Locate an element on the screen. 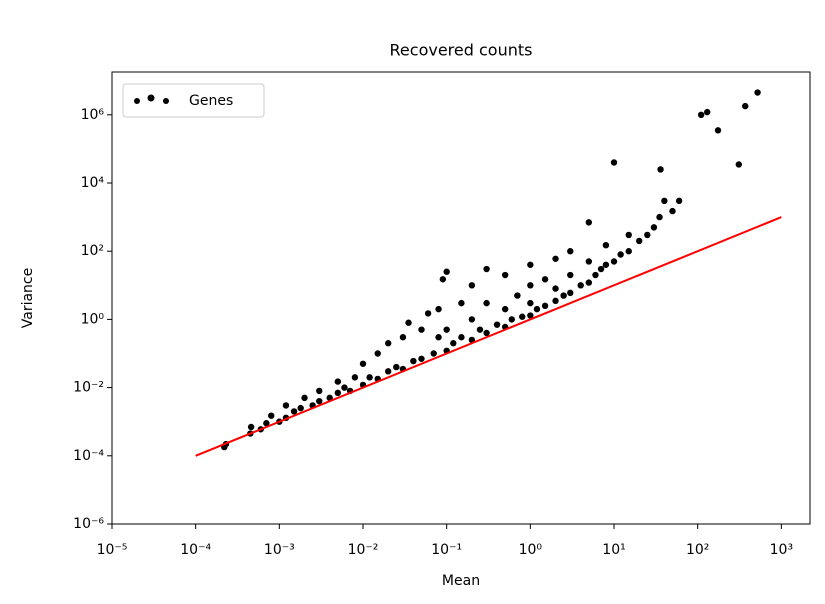 The height and width of the screenshot is (604, 825). y-tick-label: 10⁻⁴ is located at coordinates (88, 456).